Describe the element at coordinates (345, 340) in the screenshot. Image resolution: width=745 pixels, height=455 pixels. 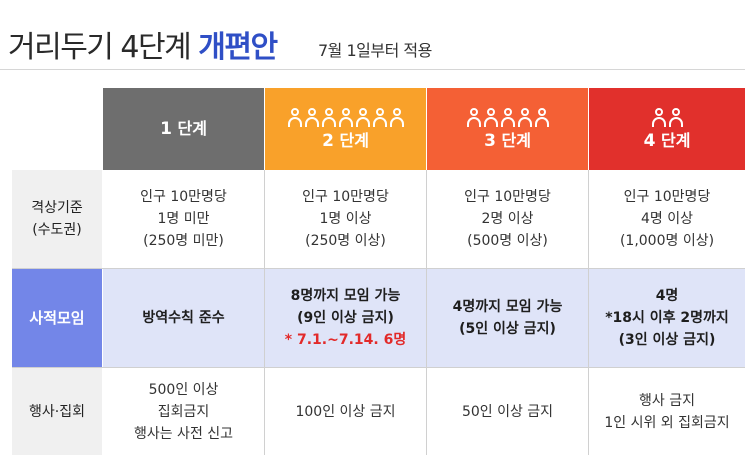
I see `gathering-level-2-note: * 7.1.~7.14. 6명` at that location.